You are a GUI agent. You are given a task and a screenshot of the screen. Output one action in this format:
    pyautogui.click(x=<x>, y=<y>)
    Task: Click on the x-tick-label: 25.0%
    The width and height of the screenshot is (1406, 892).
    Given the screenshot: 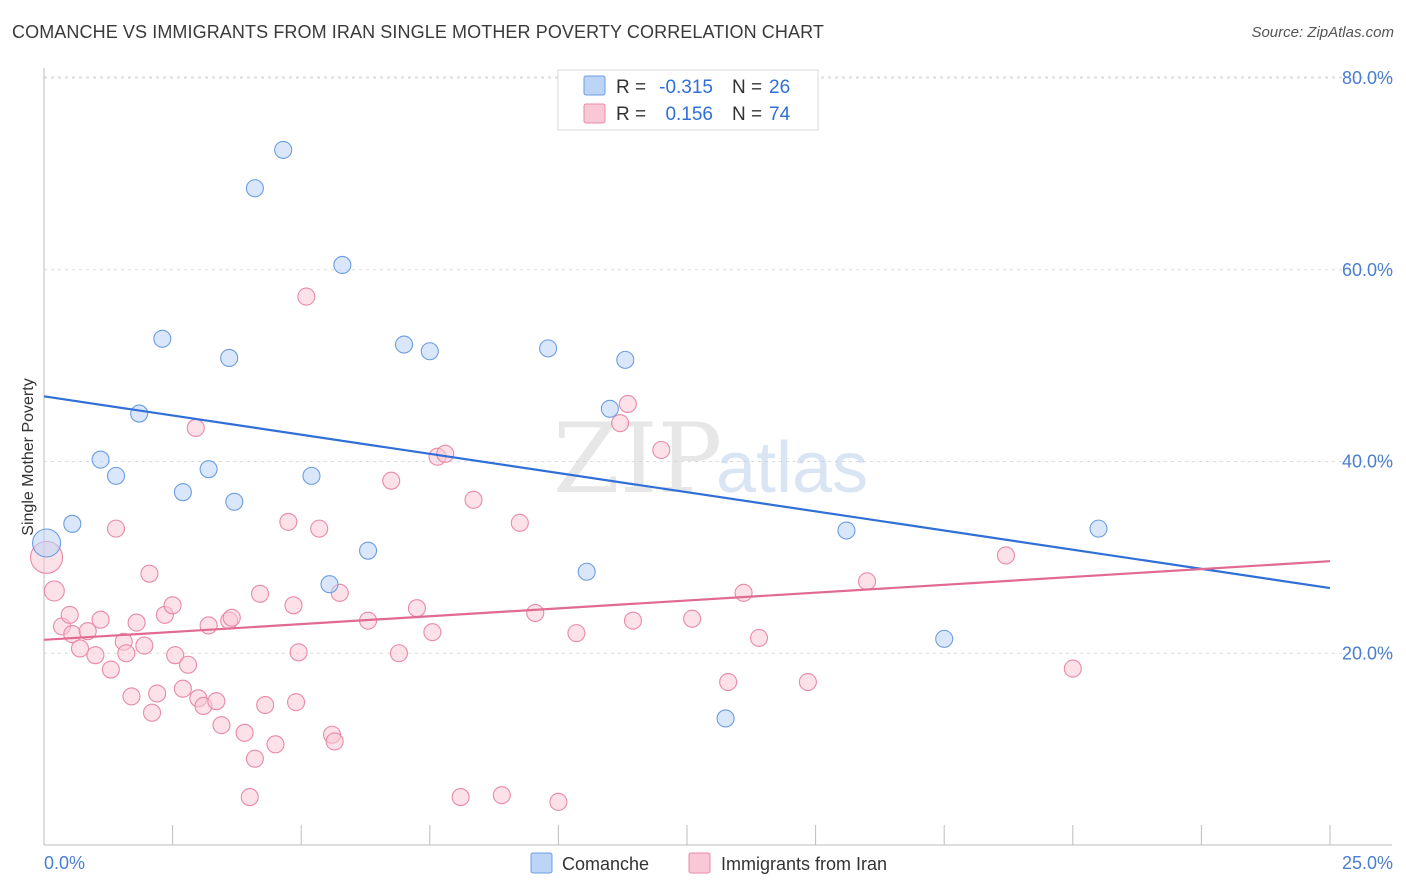 What is the action you would take?
    pyautogui.click(x=1367, y=863)
    